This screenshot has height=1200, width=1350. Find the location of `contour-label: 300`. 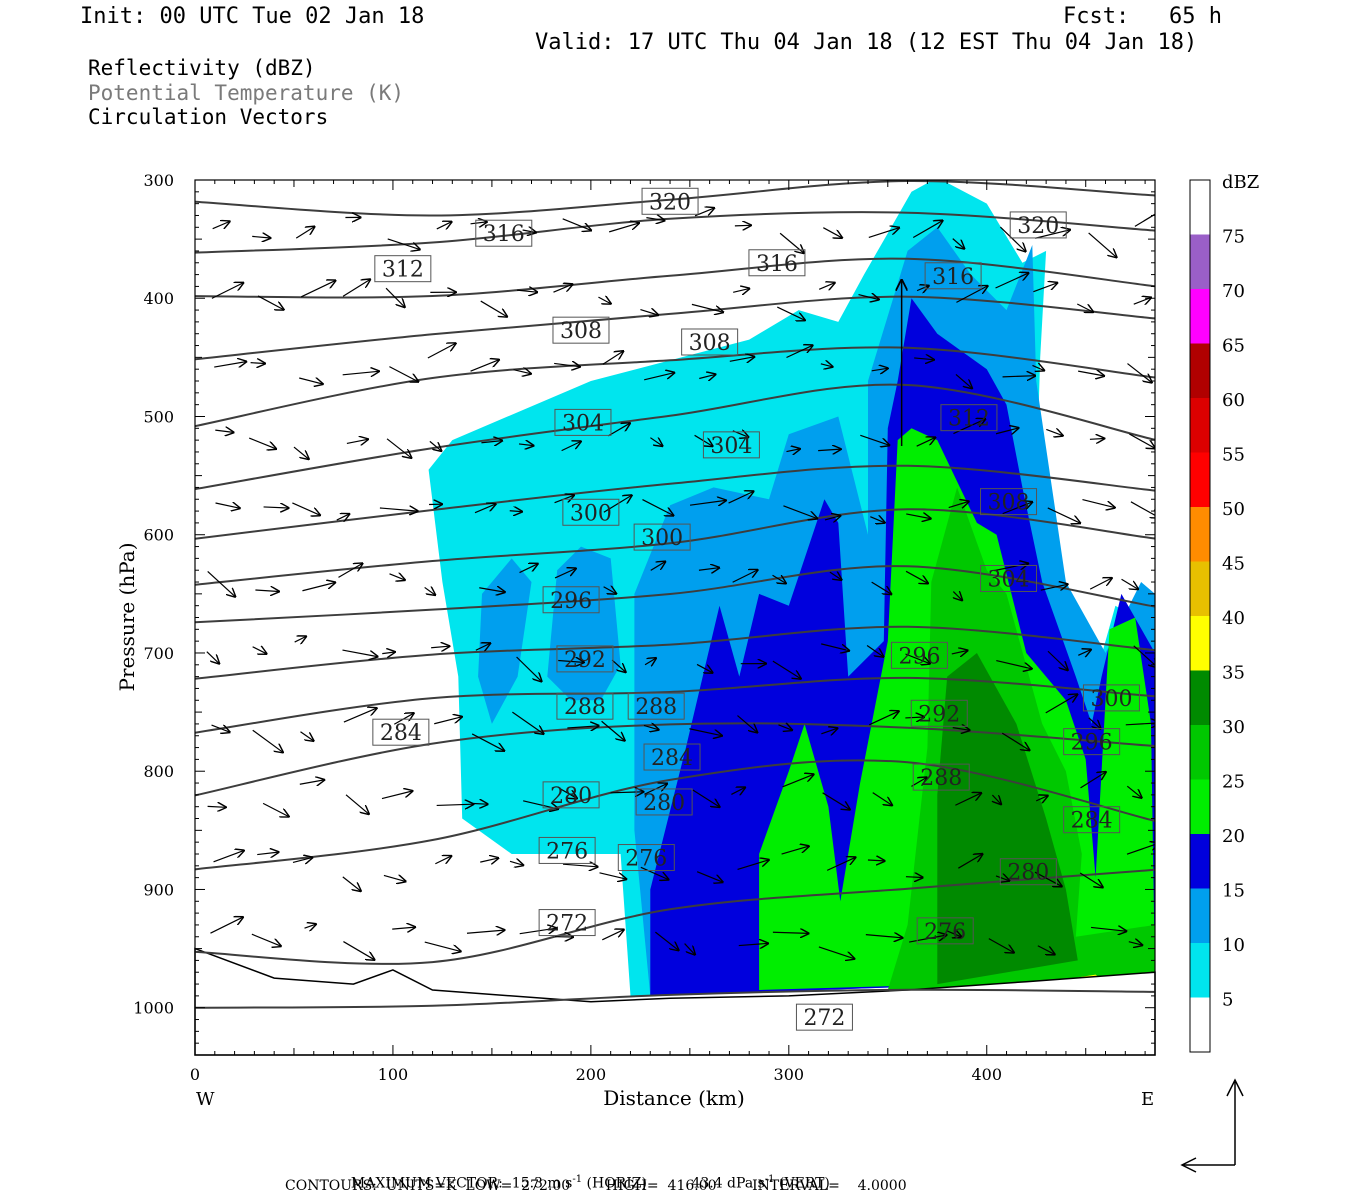

contour-label: 300 is located at coordinates (662, 537).